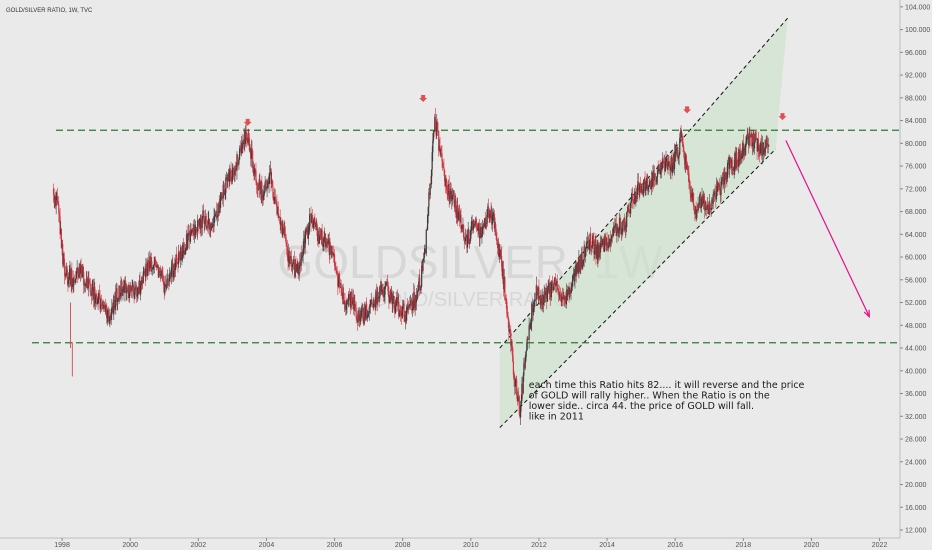 This screenshot has width=932, height=550. Describe the element at coordinates (916, 98) in the screenshot. I see `y-tick-label: 88.000` at that location.